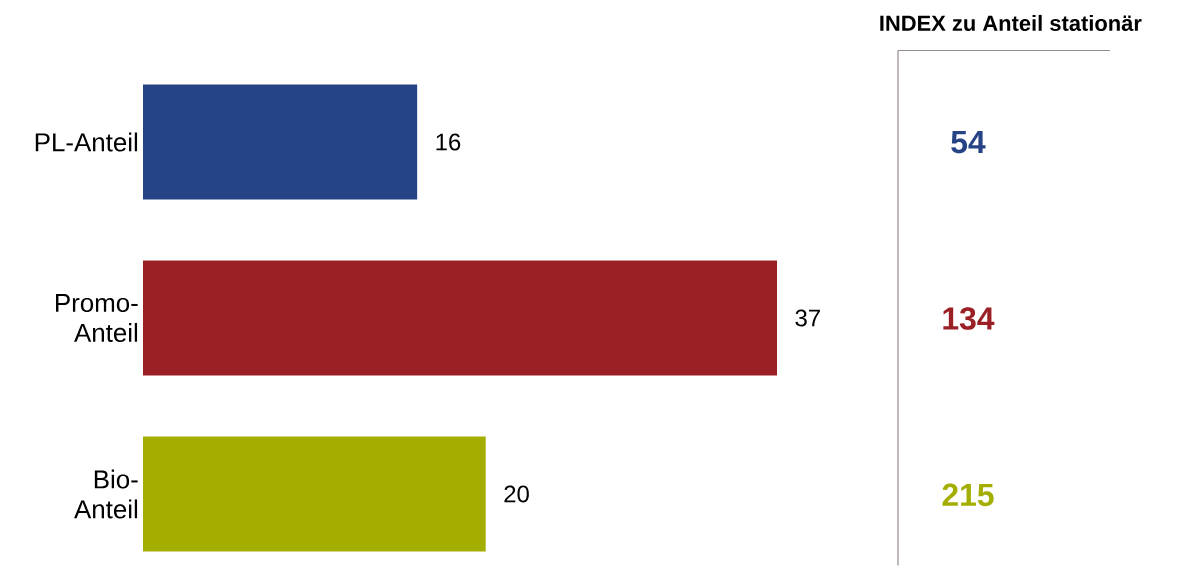  I want to click on data-label: 16, so click(448, 142).